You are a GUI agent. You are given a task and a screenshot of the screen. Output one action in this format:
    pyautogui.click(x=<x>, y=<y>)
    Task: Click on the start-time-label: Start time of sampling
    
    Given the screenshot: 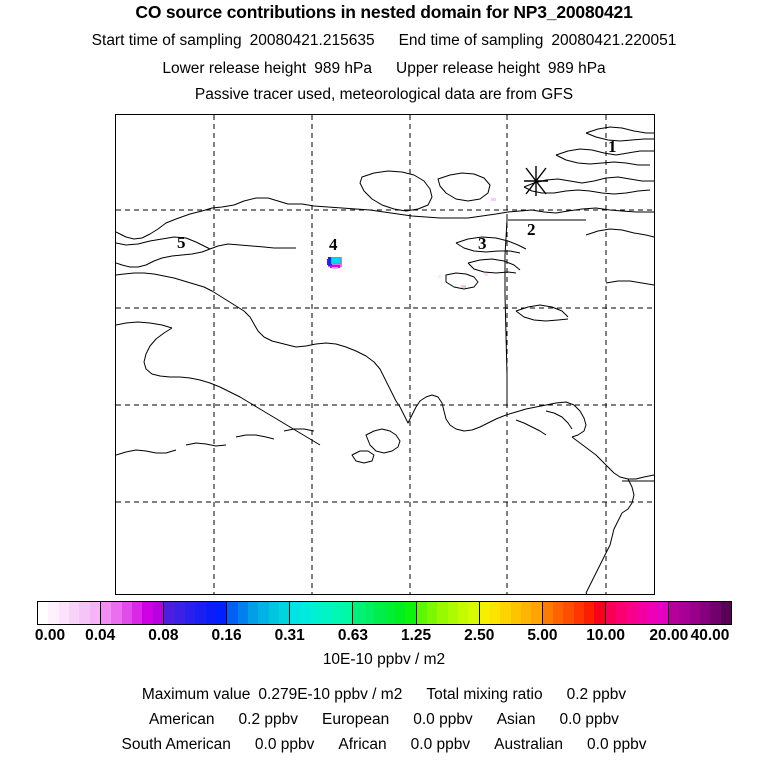 What is the action you would take?
    pyautogui.click(x=166, y=40)
    